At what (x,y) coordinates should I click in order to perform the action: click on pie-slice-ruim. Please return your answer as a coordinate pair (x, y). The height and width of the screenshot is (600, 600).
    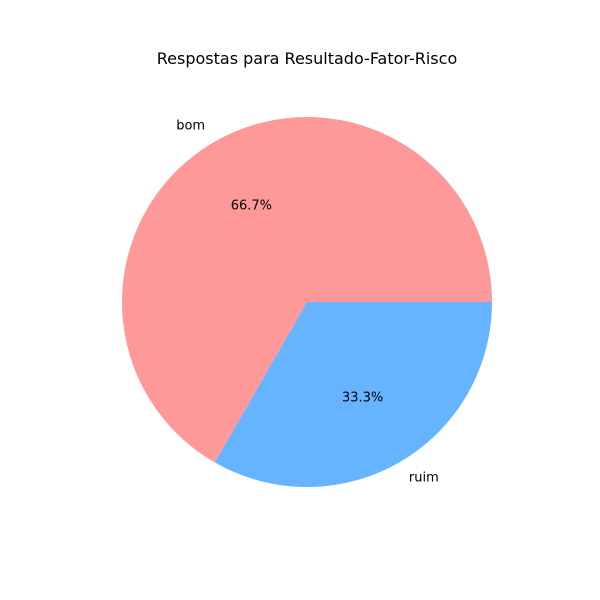
    Looking at the image, I should click on (353, 394).